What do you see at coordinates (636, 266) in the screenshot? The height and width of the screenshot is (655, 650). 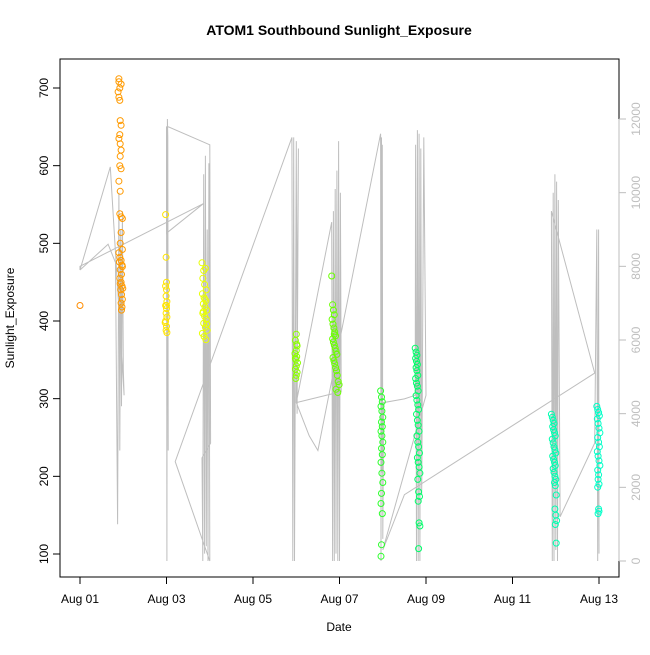 I see `y2-tick-label: 8000` at bounding box center [636, 266].